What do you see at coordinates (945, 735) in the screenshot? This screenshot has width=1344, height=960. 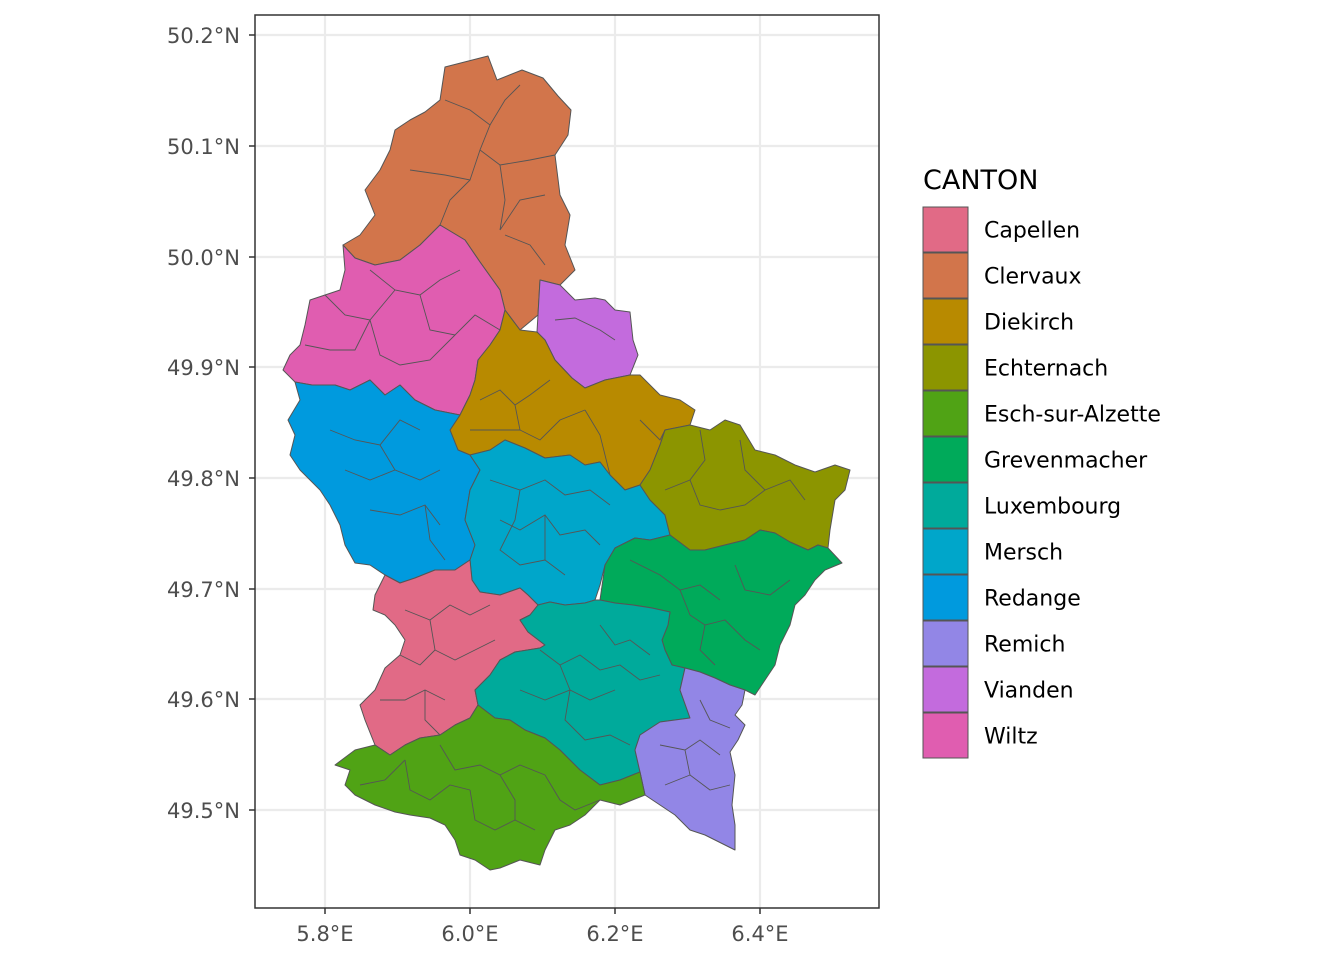 I see `legend-key-wiltz` at bounding box center [945, 735].